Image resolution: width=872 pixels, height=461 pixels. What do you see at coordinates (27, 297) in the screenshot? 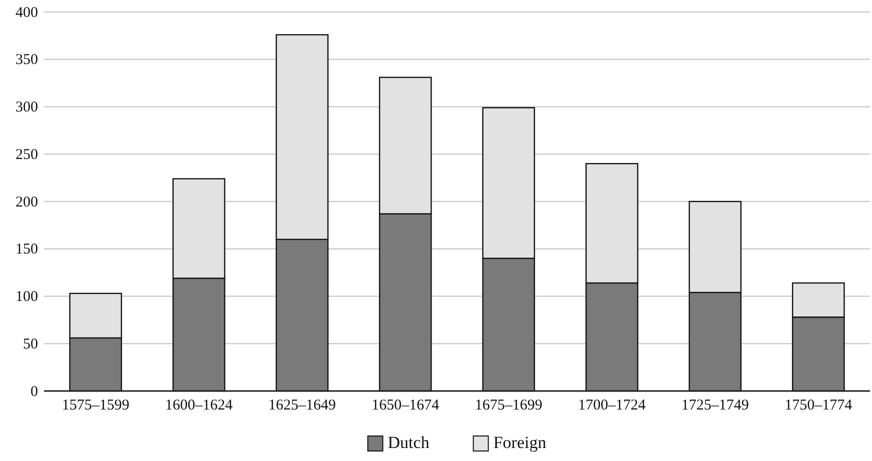
I see `y-tick-label: 100` at bounding box center [27, 297].